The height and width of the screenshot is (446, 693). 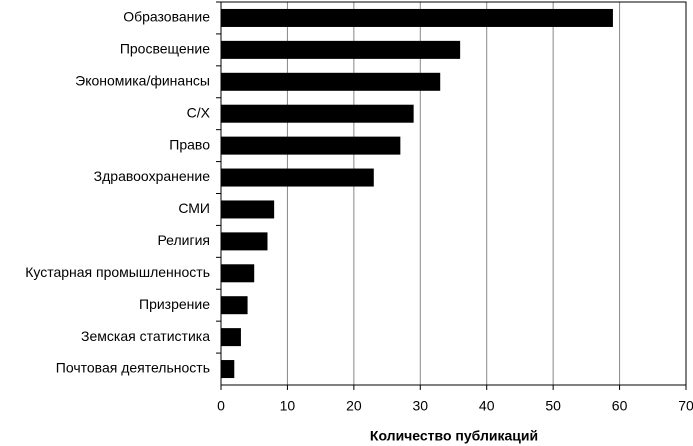 What do you see at coordinates (685, 406) in the screenshot?
I see `x-tick-label: 70` at bounding box center [685, 406].